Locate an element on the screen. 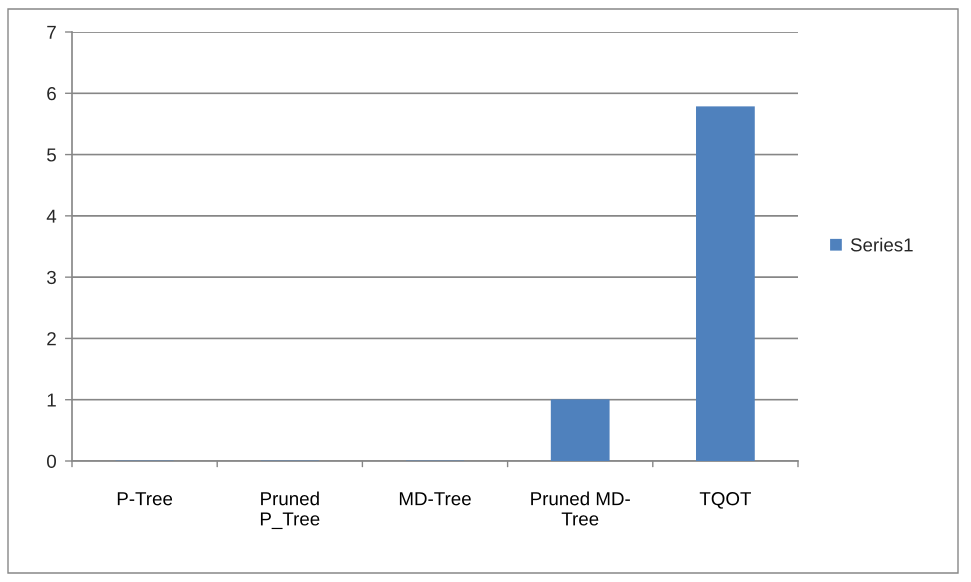 This screenshot has width=971, height=582. x-tick-label: Pruned MD-Tree is located at coordinates (580, 509).